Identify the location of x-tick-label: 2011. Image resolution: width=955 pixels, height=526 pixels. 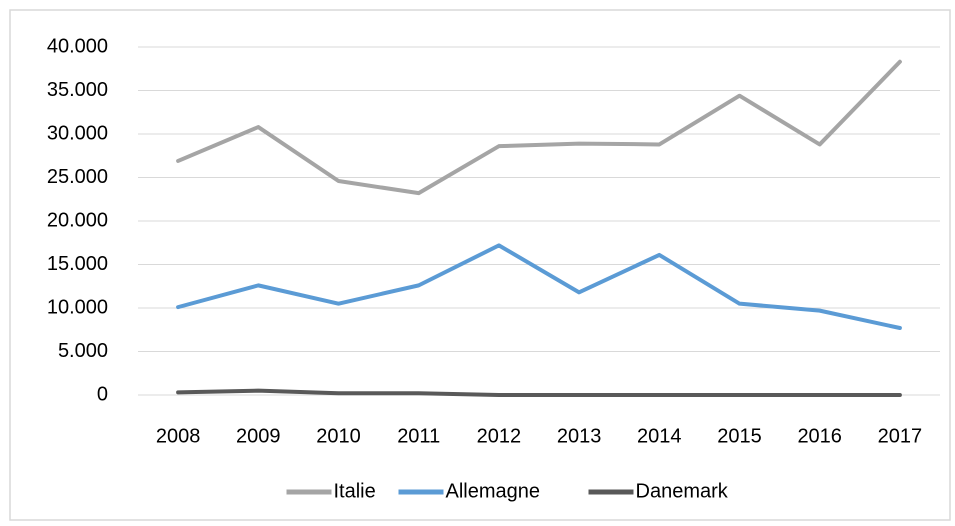
(418, 436).